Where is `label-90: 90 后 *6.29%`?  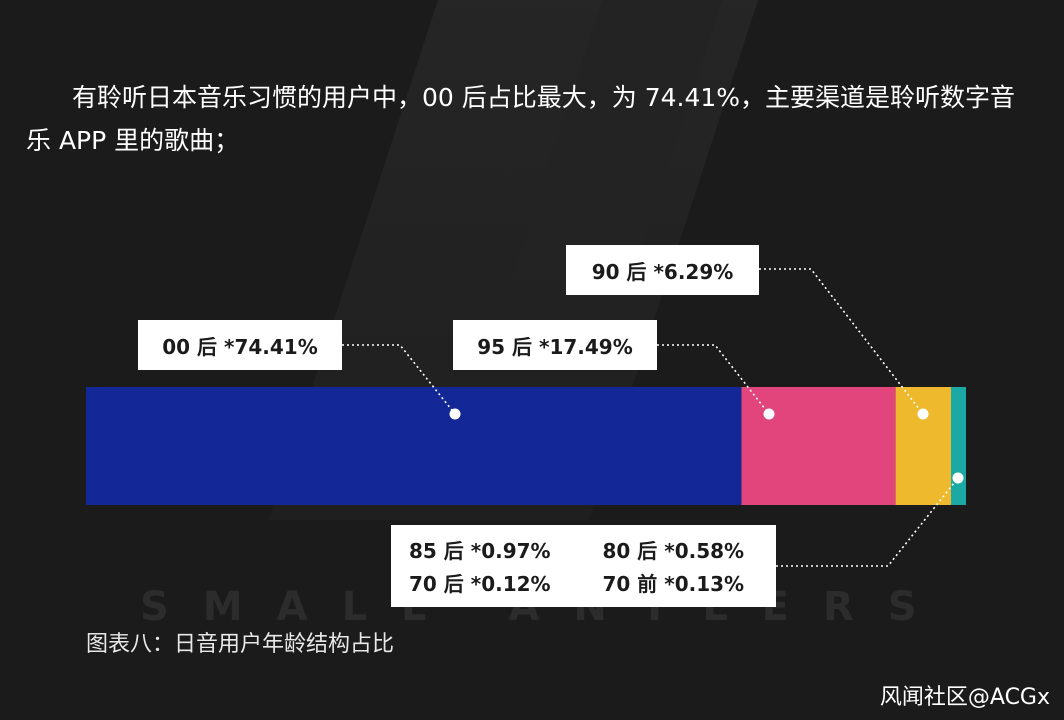 label-90: 90 后 *6.29% is located at coordinates (662, 271).